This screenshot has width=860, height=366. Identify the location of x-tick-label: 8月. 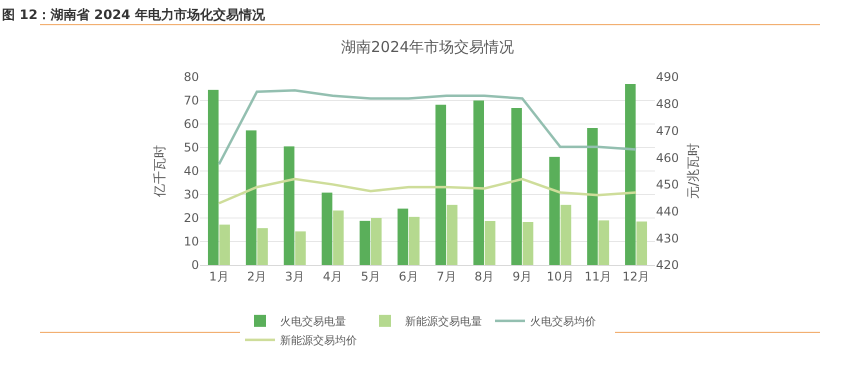
(484, 276).